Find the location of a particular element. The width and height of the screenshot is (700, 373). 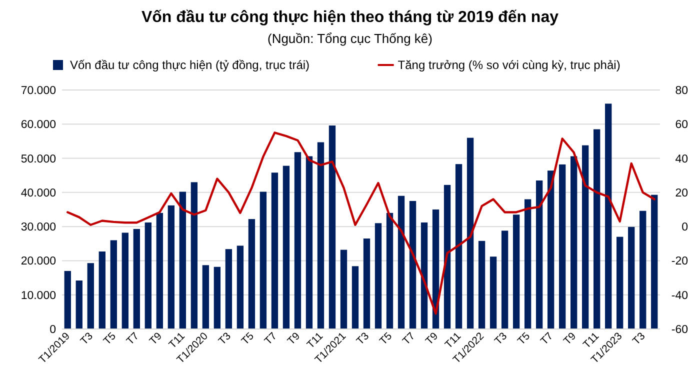

legend-label: Tăng trưởng (% so với cùng kỳ, trục phải) is located at coordinates (509, 65).